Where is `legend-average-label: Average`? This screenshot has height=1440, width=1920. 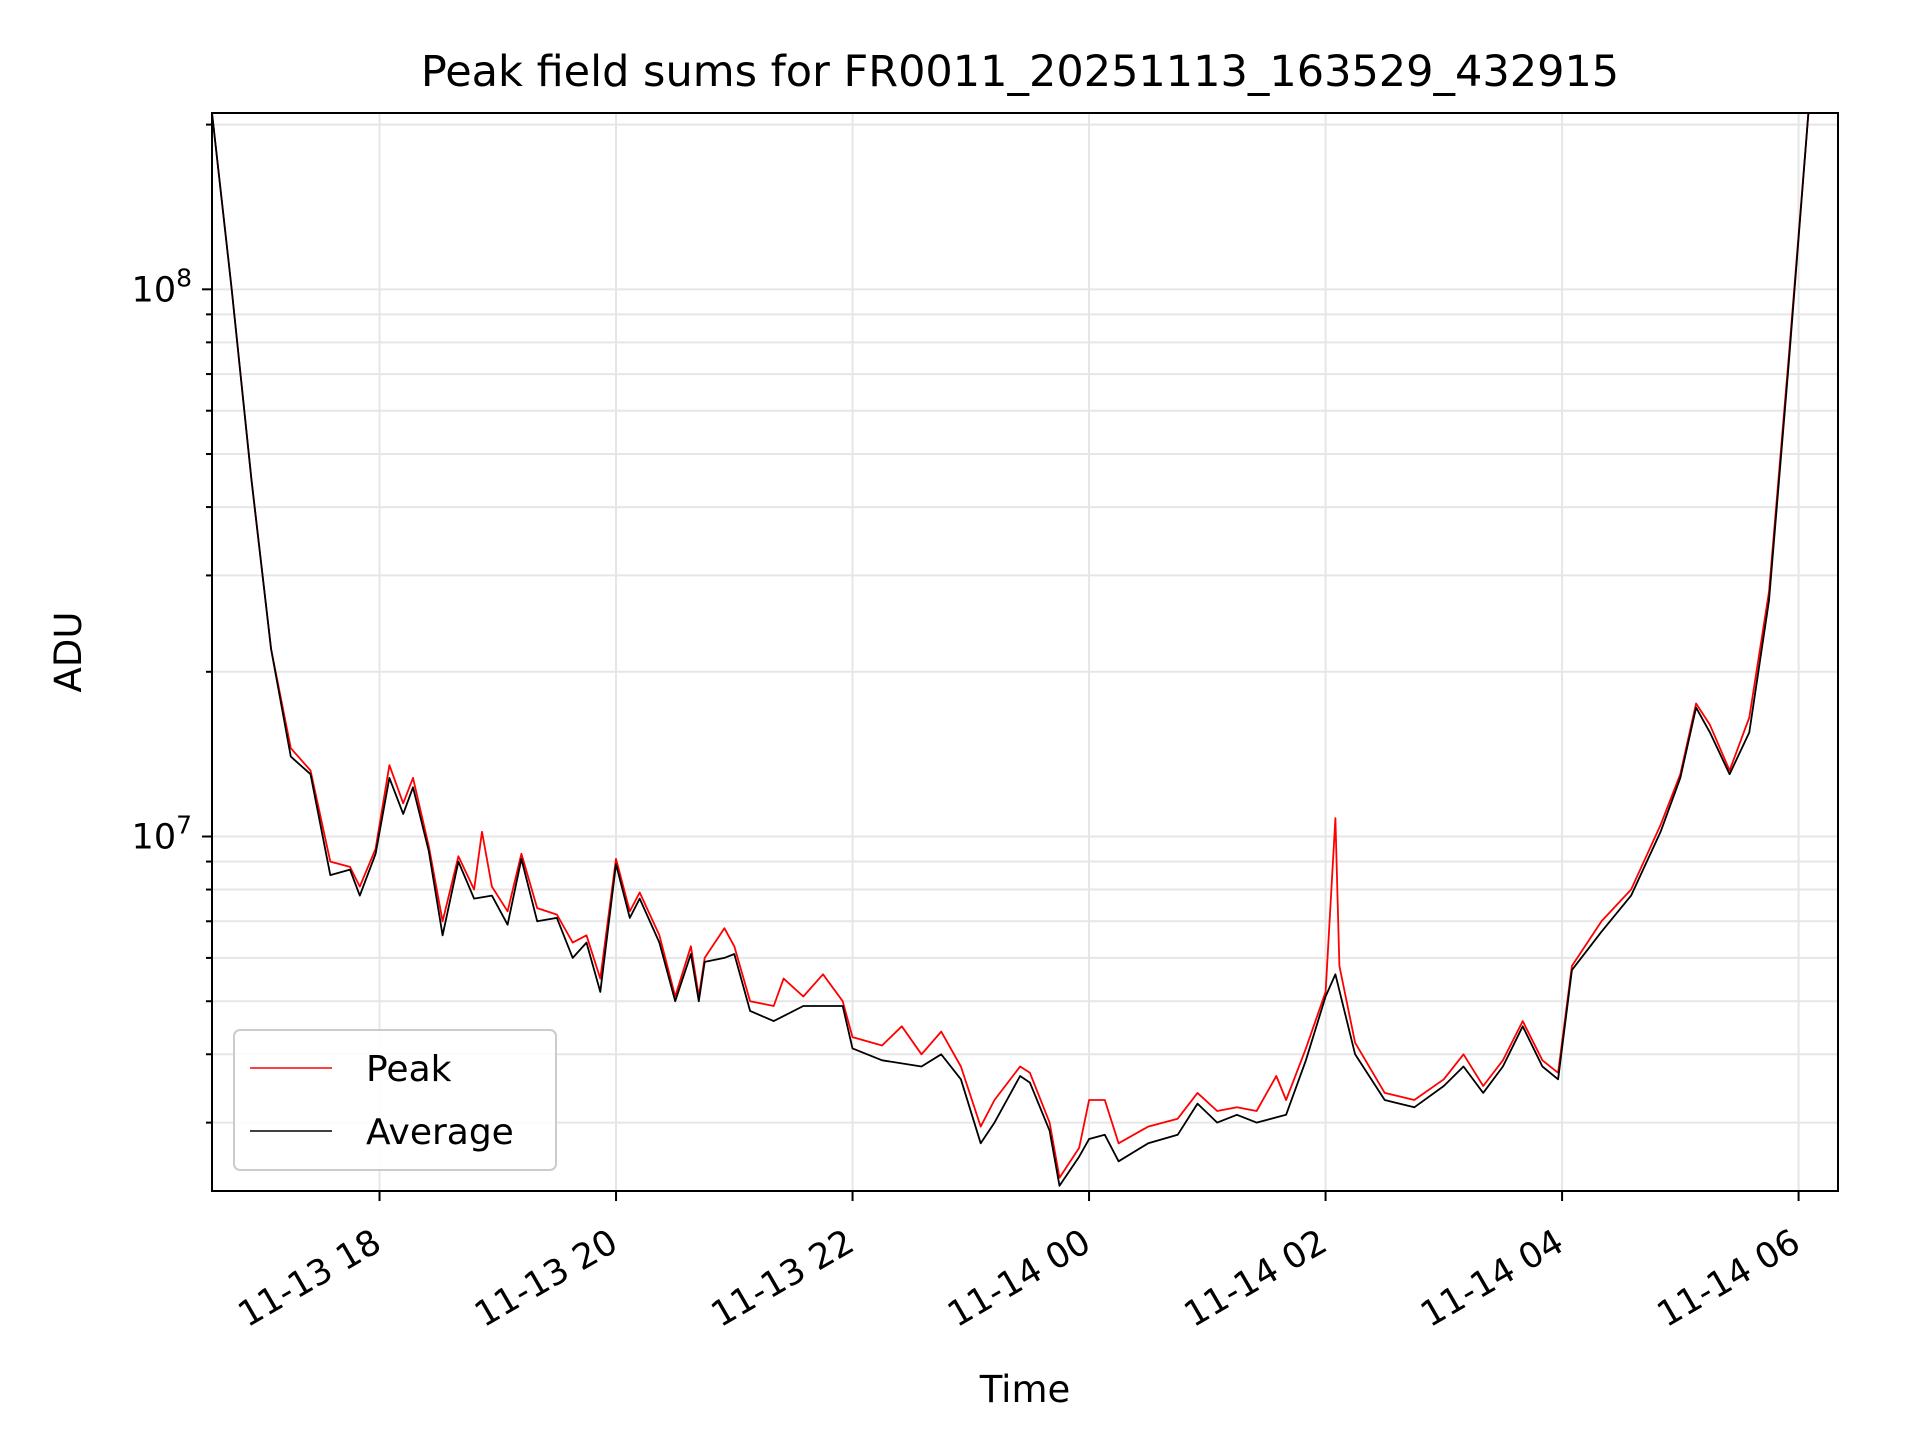 legend-average-label: Average is located at coordinates (440, 1132).